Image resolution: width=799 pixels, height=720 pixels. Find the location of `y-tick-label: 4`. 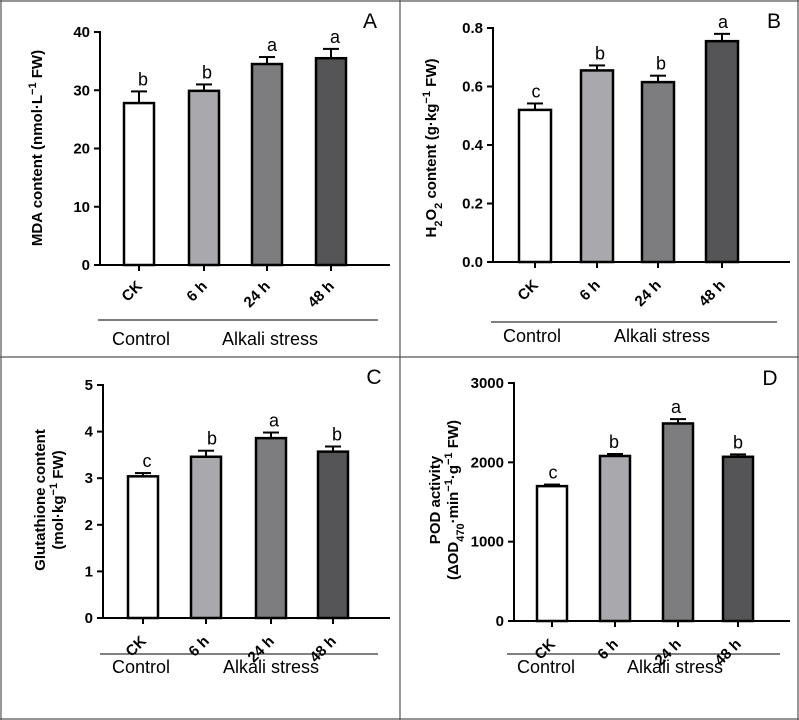

y-tick-label: 4 is located at coordinates (89, 432).